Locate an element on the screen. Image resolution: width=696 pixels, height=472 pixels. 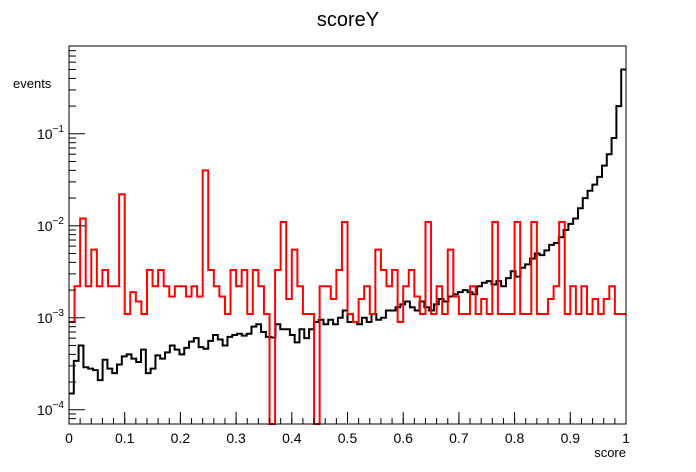
x-tick-label: 0.9 is located at coordinates (571, 438).